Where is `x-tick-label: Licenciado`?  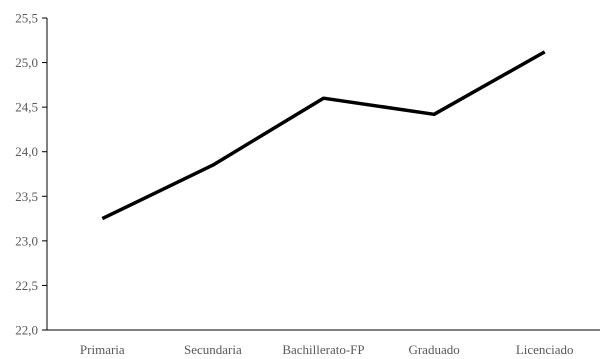
x-tick-label: Licenciado is located at coordinates (545, 349).